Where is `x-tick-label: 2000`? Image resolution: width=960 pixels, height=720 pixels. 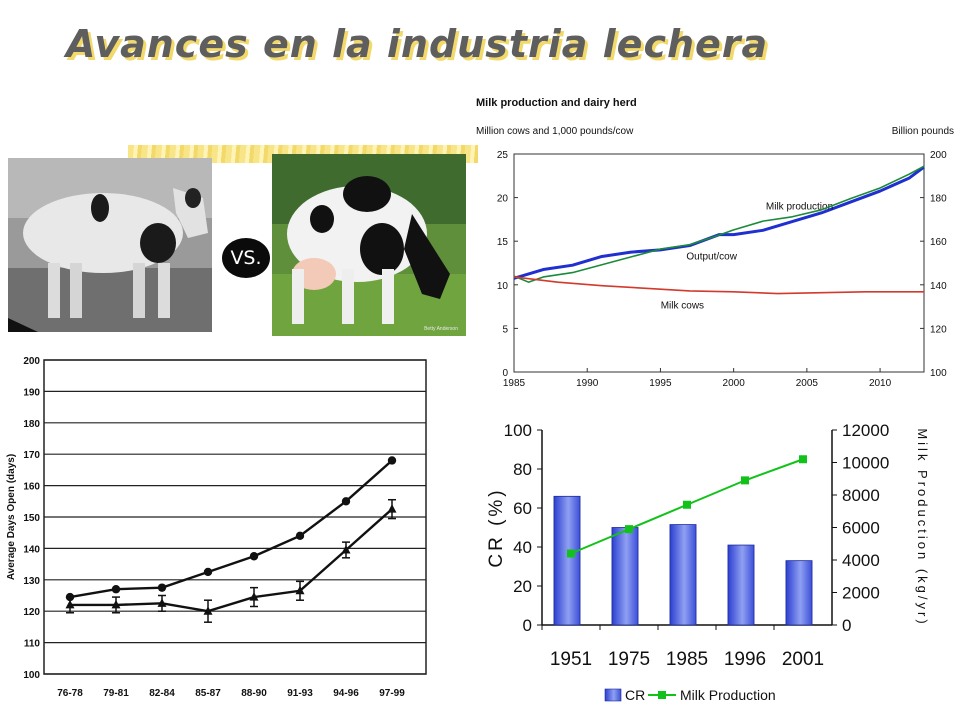
x-tick-label: 2000 is located at coordinates (734, 383).